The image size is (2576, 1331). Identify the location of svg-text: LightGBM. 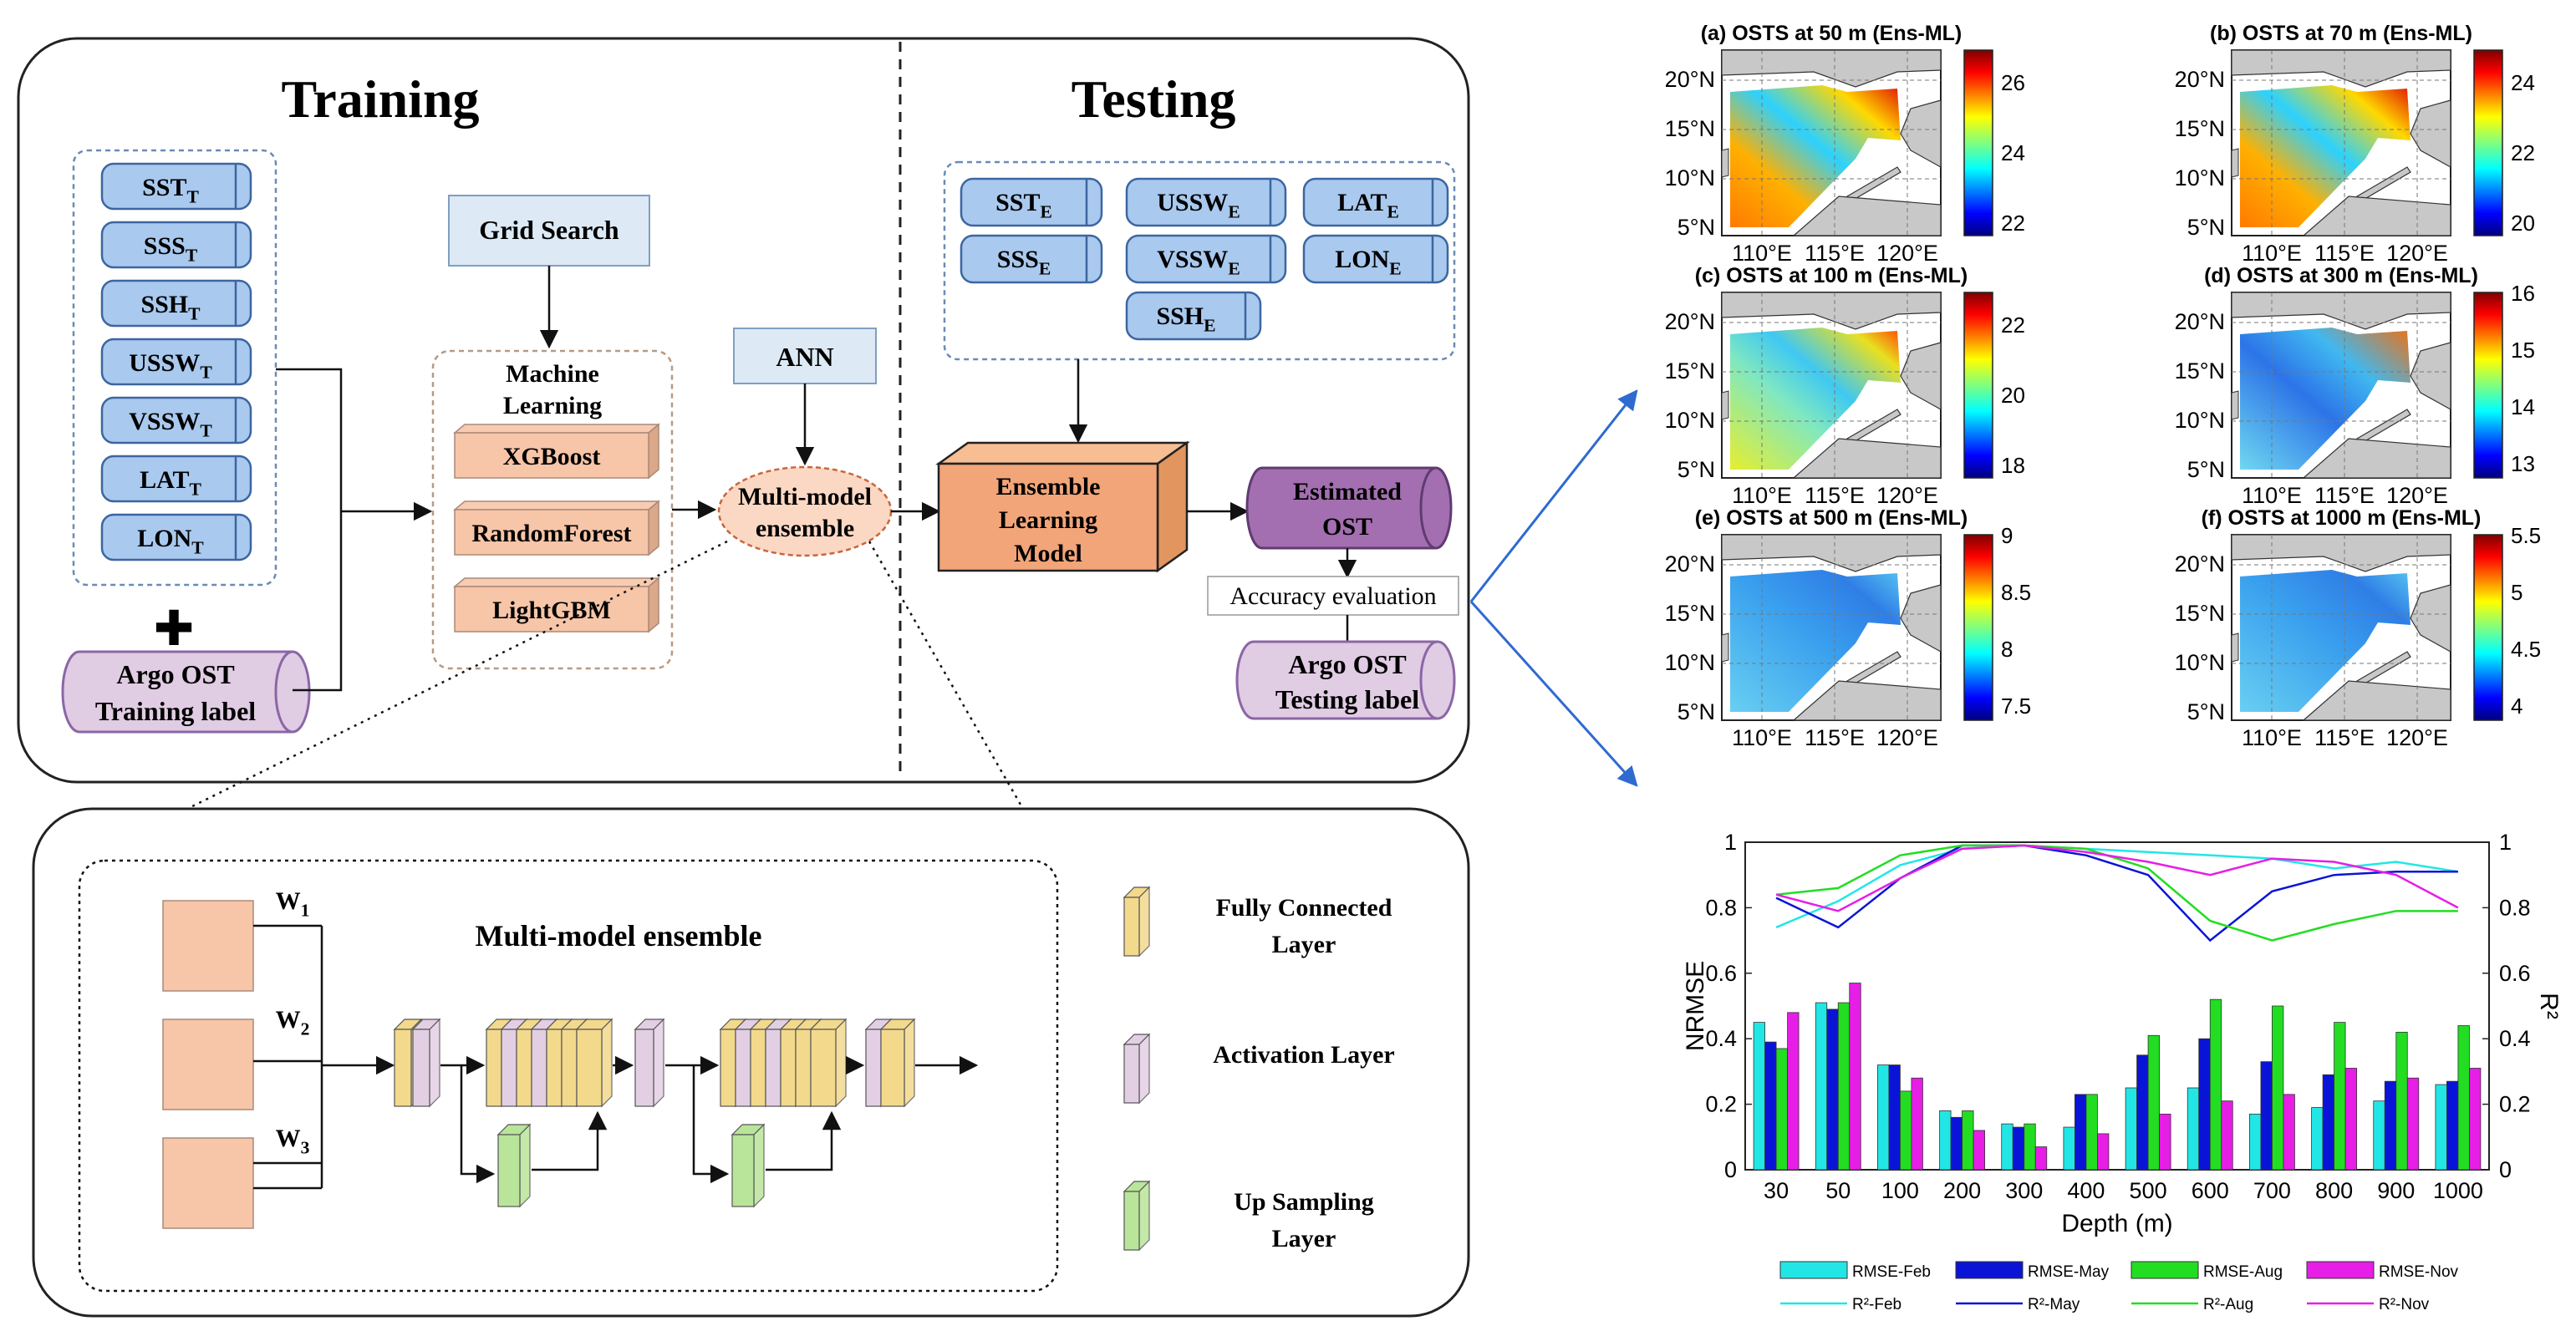
(551, 610).